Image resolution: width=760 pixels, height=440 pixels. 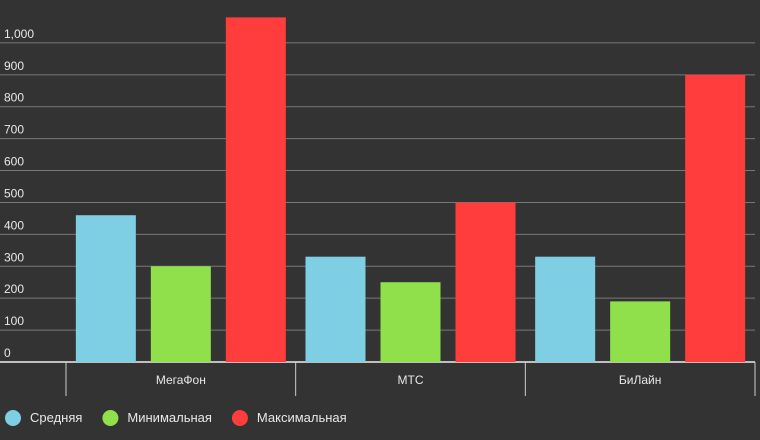 I want to click on y-tick-label: 300, so click(x=14, y=257).